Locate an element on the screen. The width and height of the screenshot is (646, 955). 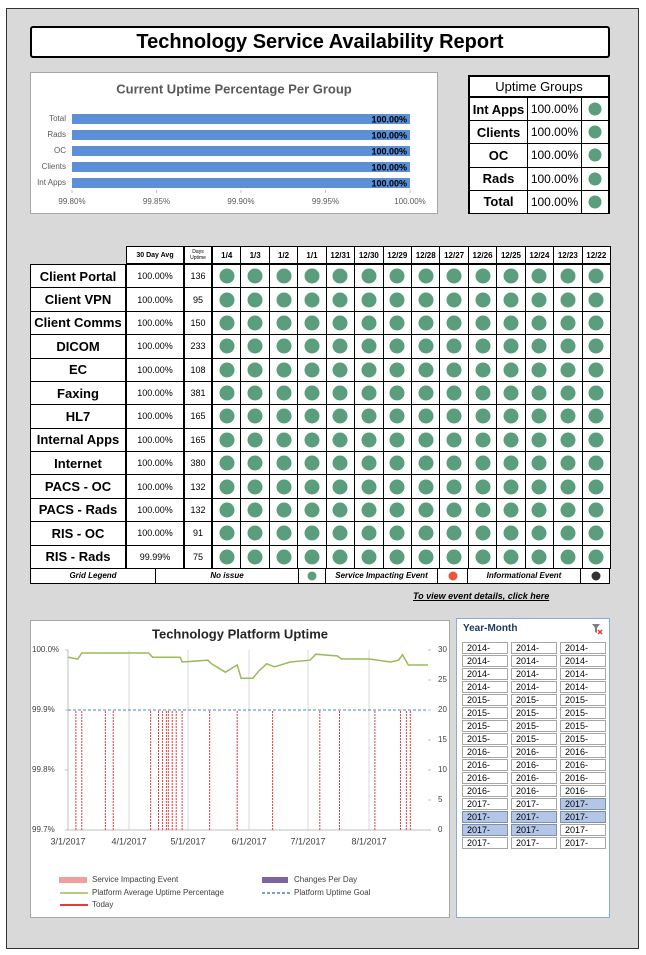
service-name: DICOM is located at coordinates (78, 346).